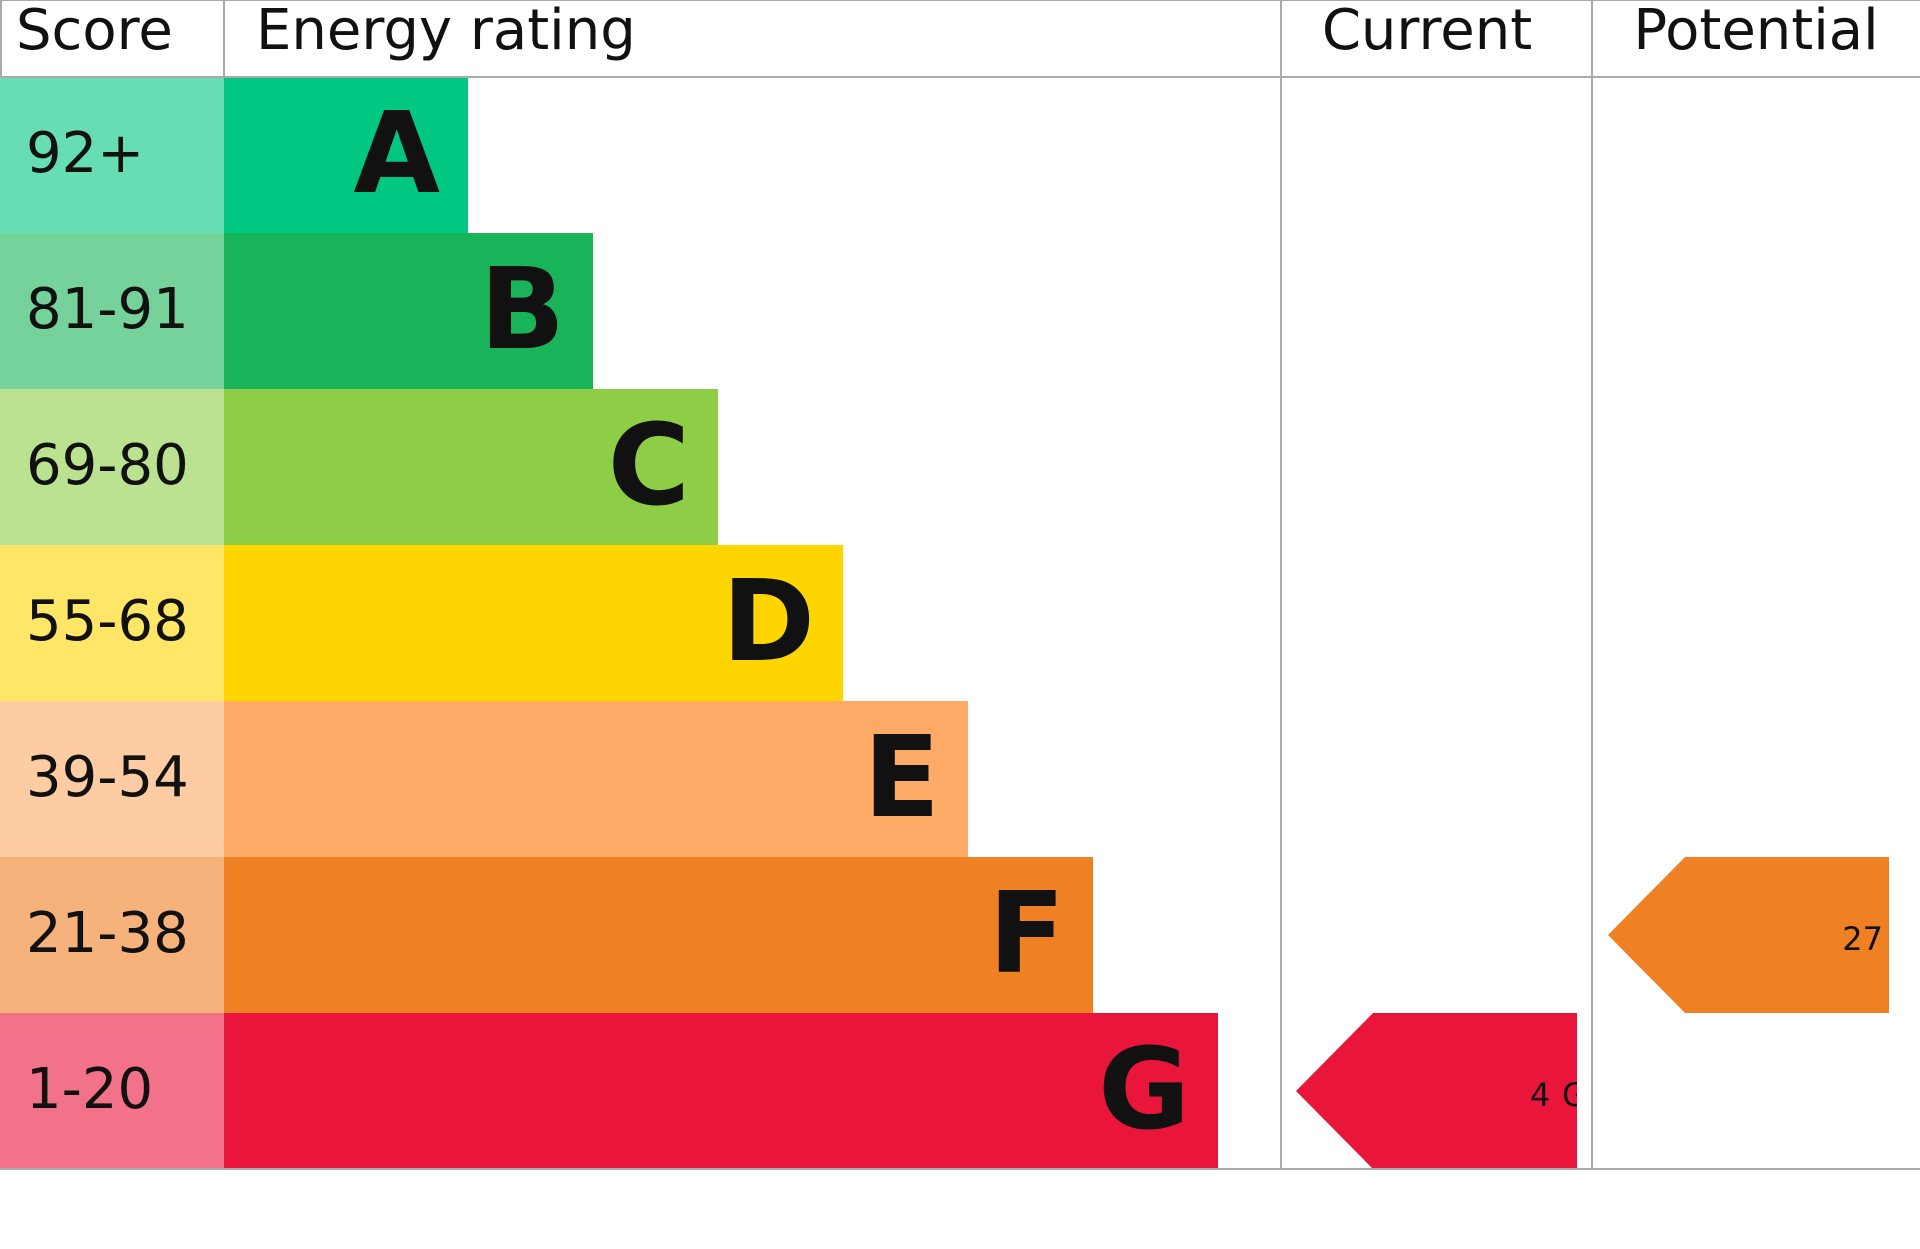  What do you see at coordinates (107, 933) in the screenshot?
I see `score-range: 21-38` at bounding box center [107, 933].